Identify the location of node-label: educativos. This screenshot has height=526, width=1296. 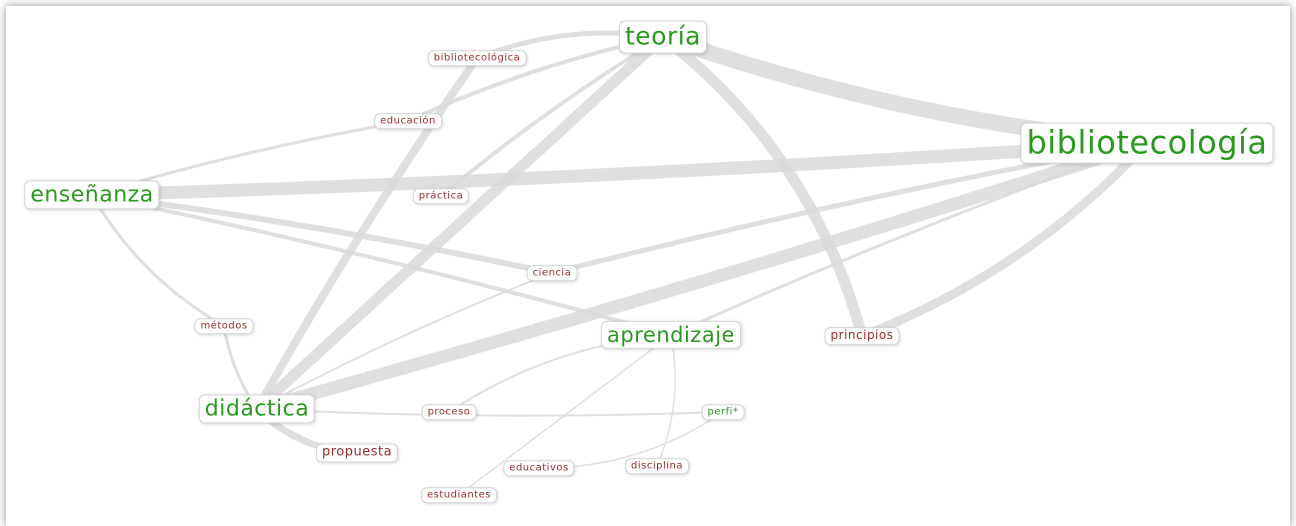
(539, 468).